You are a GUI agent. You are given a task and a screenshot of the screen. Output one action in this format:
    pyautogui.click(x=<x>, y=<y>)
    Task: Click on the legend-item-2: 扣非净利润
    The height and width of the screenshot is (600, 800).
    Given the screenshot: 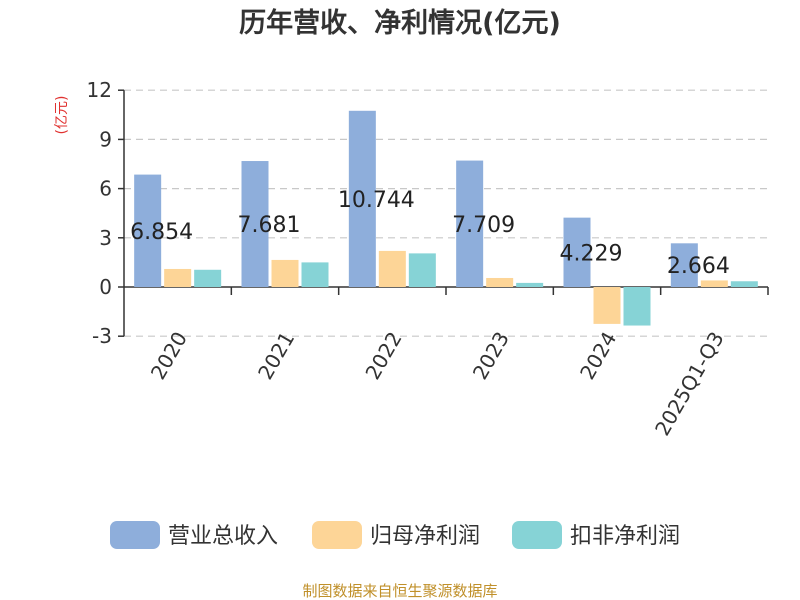 What is the action you would take?
    pyautogui.click(x=596, y=535)
    